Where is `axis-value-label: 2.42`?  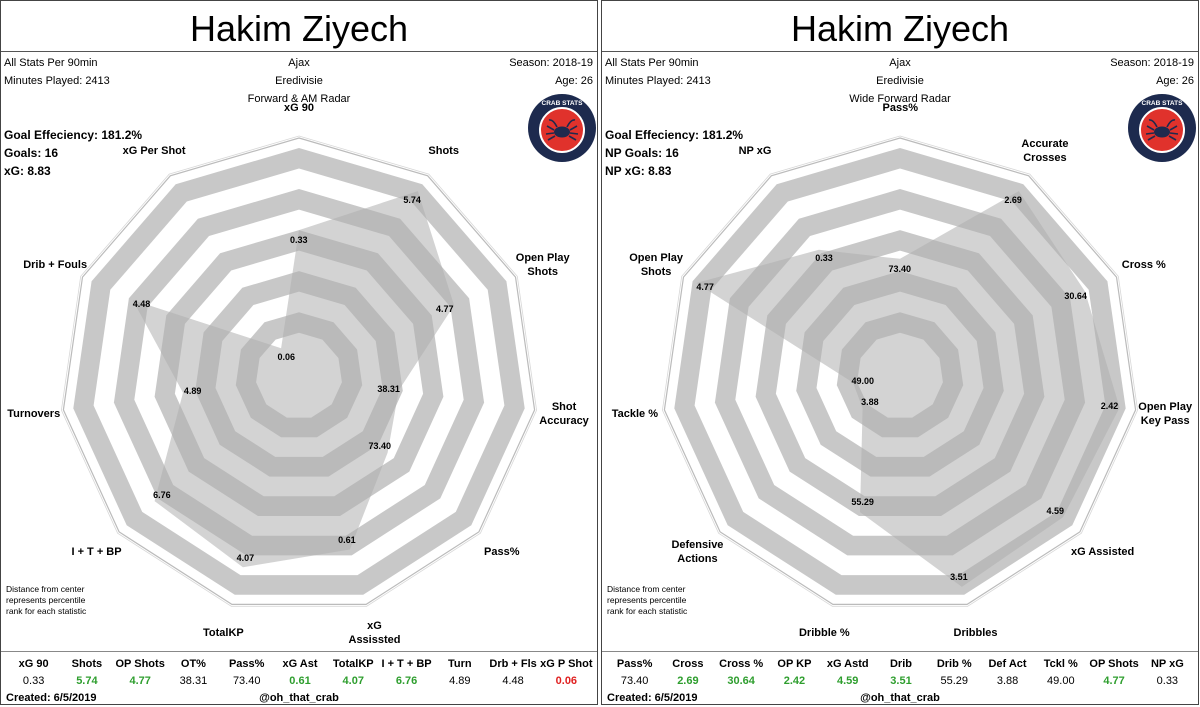 axis-value-label: 2.42 is located at coordinates (1109, 406).